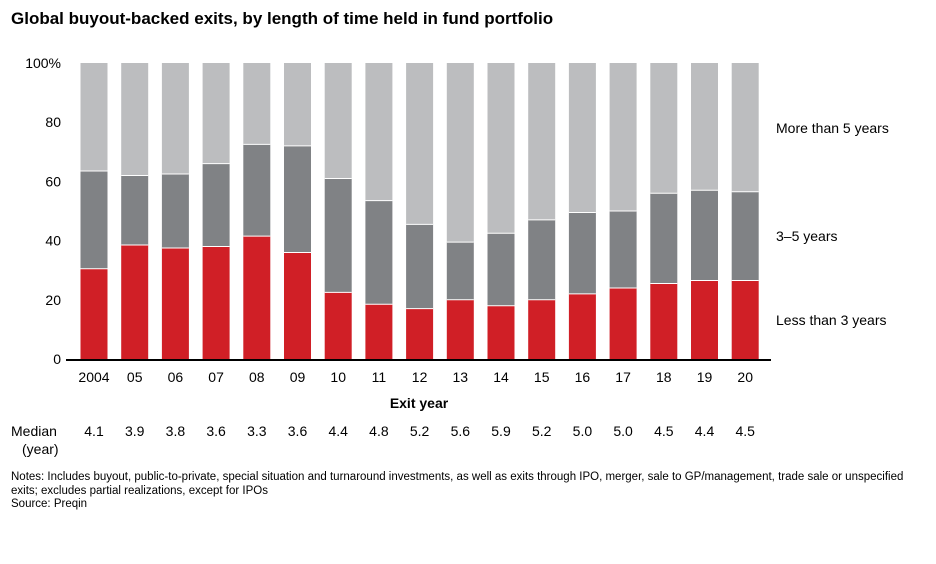  I want to click on x-axis-title: Exit year, so click(419, 403).